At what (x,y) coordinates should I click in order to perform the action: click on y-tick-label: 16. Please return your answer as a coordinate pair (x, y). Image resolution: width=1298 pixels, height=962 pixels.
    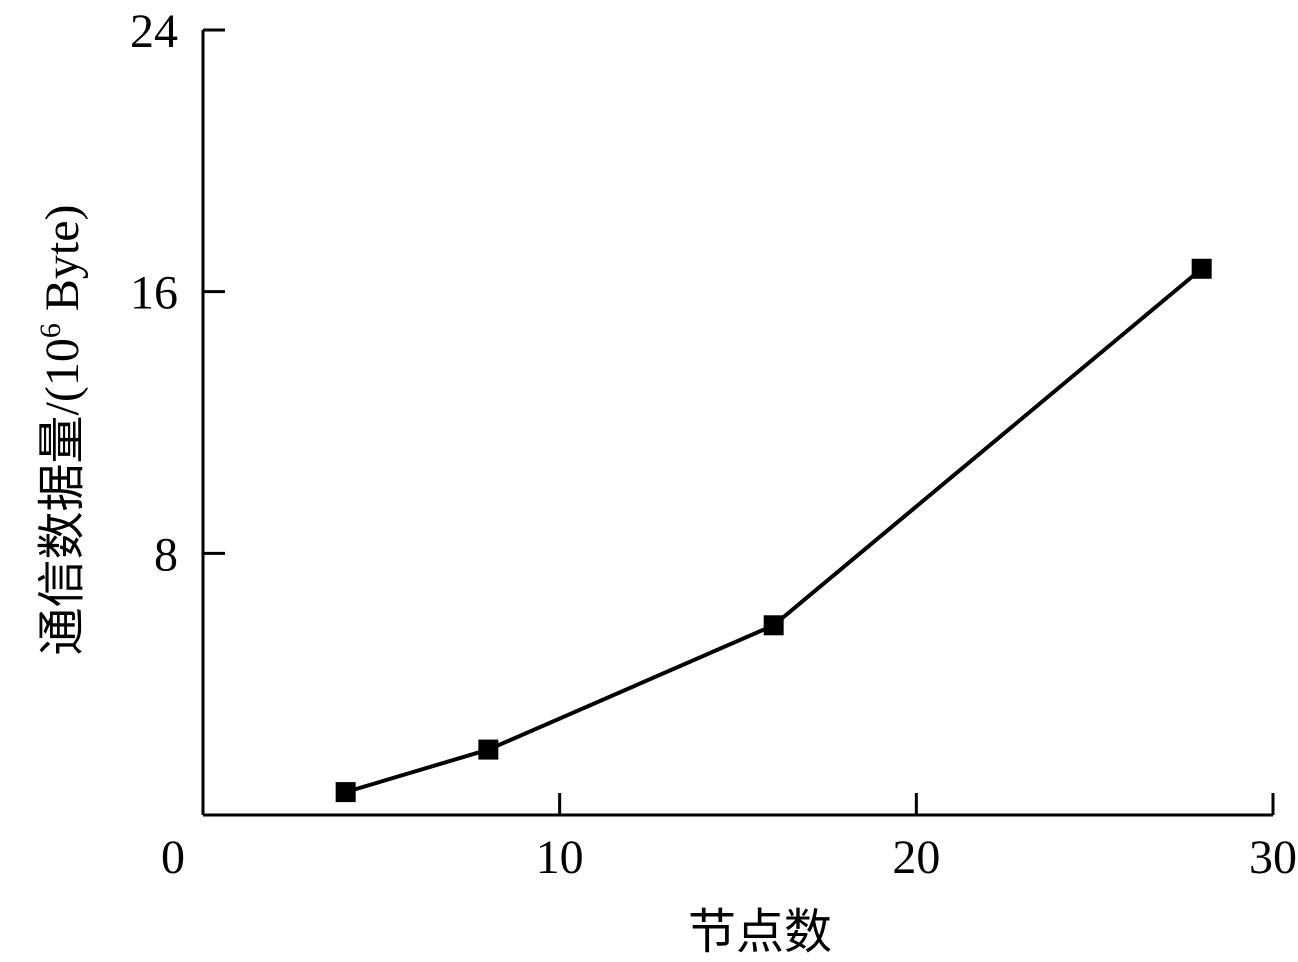
    Looking at the image, I should click on (154, 293).